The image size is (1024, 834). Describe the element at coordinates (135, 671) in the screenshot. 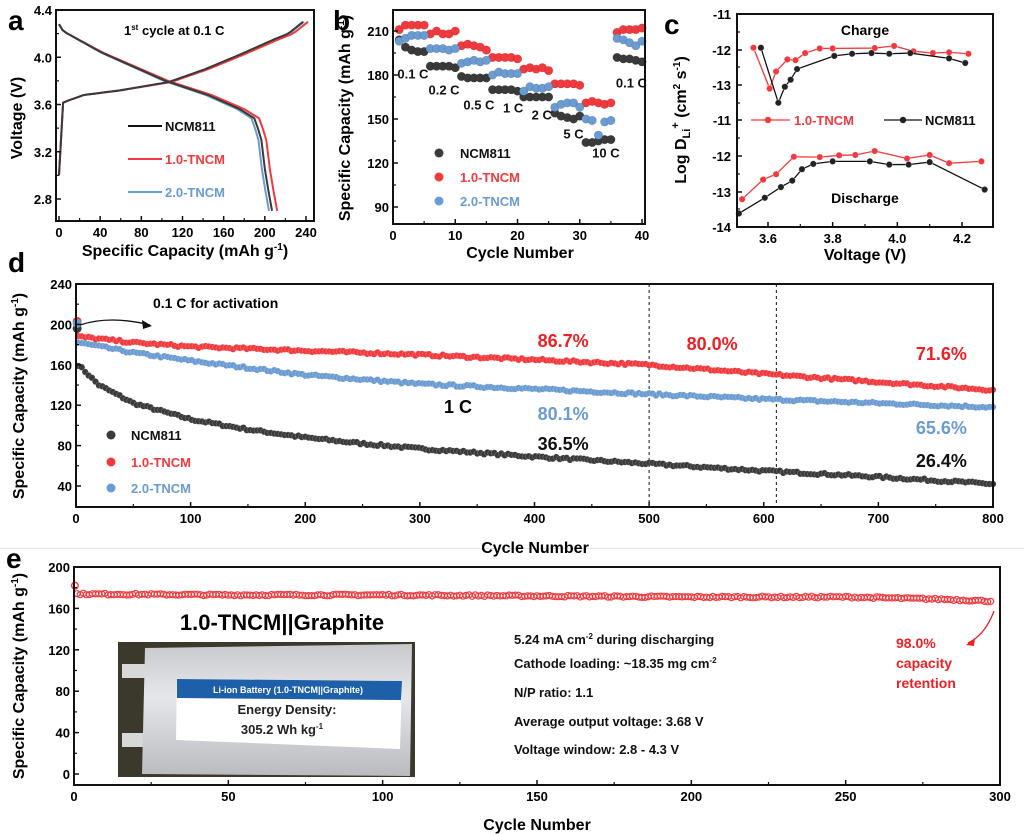

I see `battery-tab-top` at that location.